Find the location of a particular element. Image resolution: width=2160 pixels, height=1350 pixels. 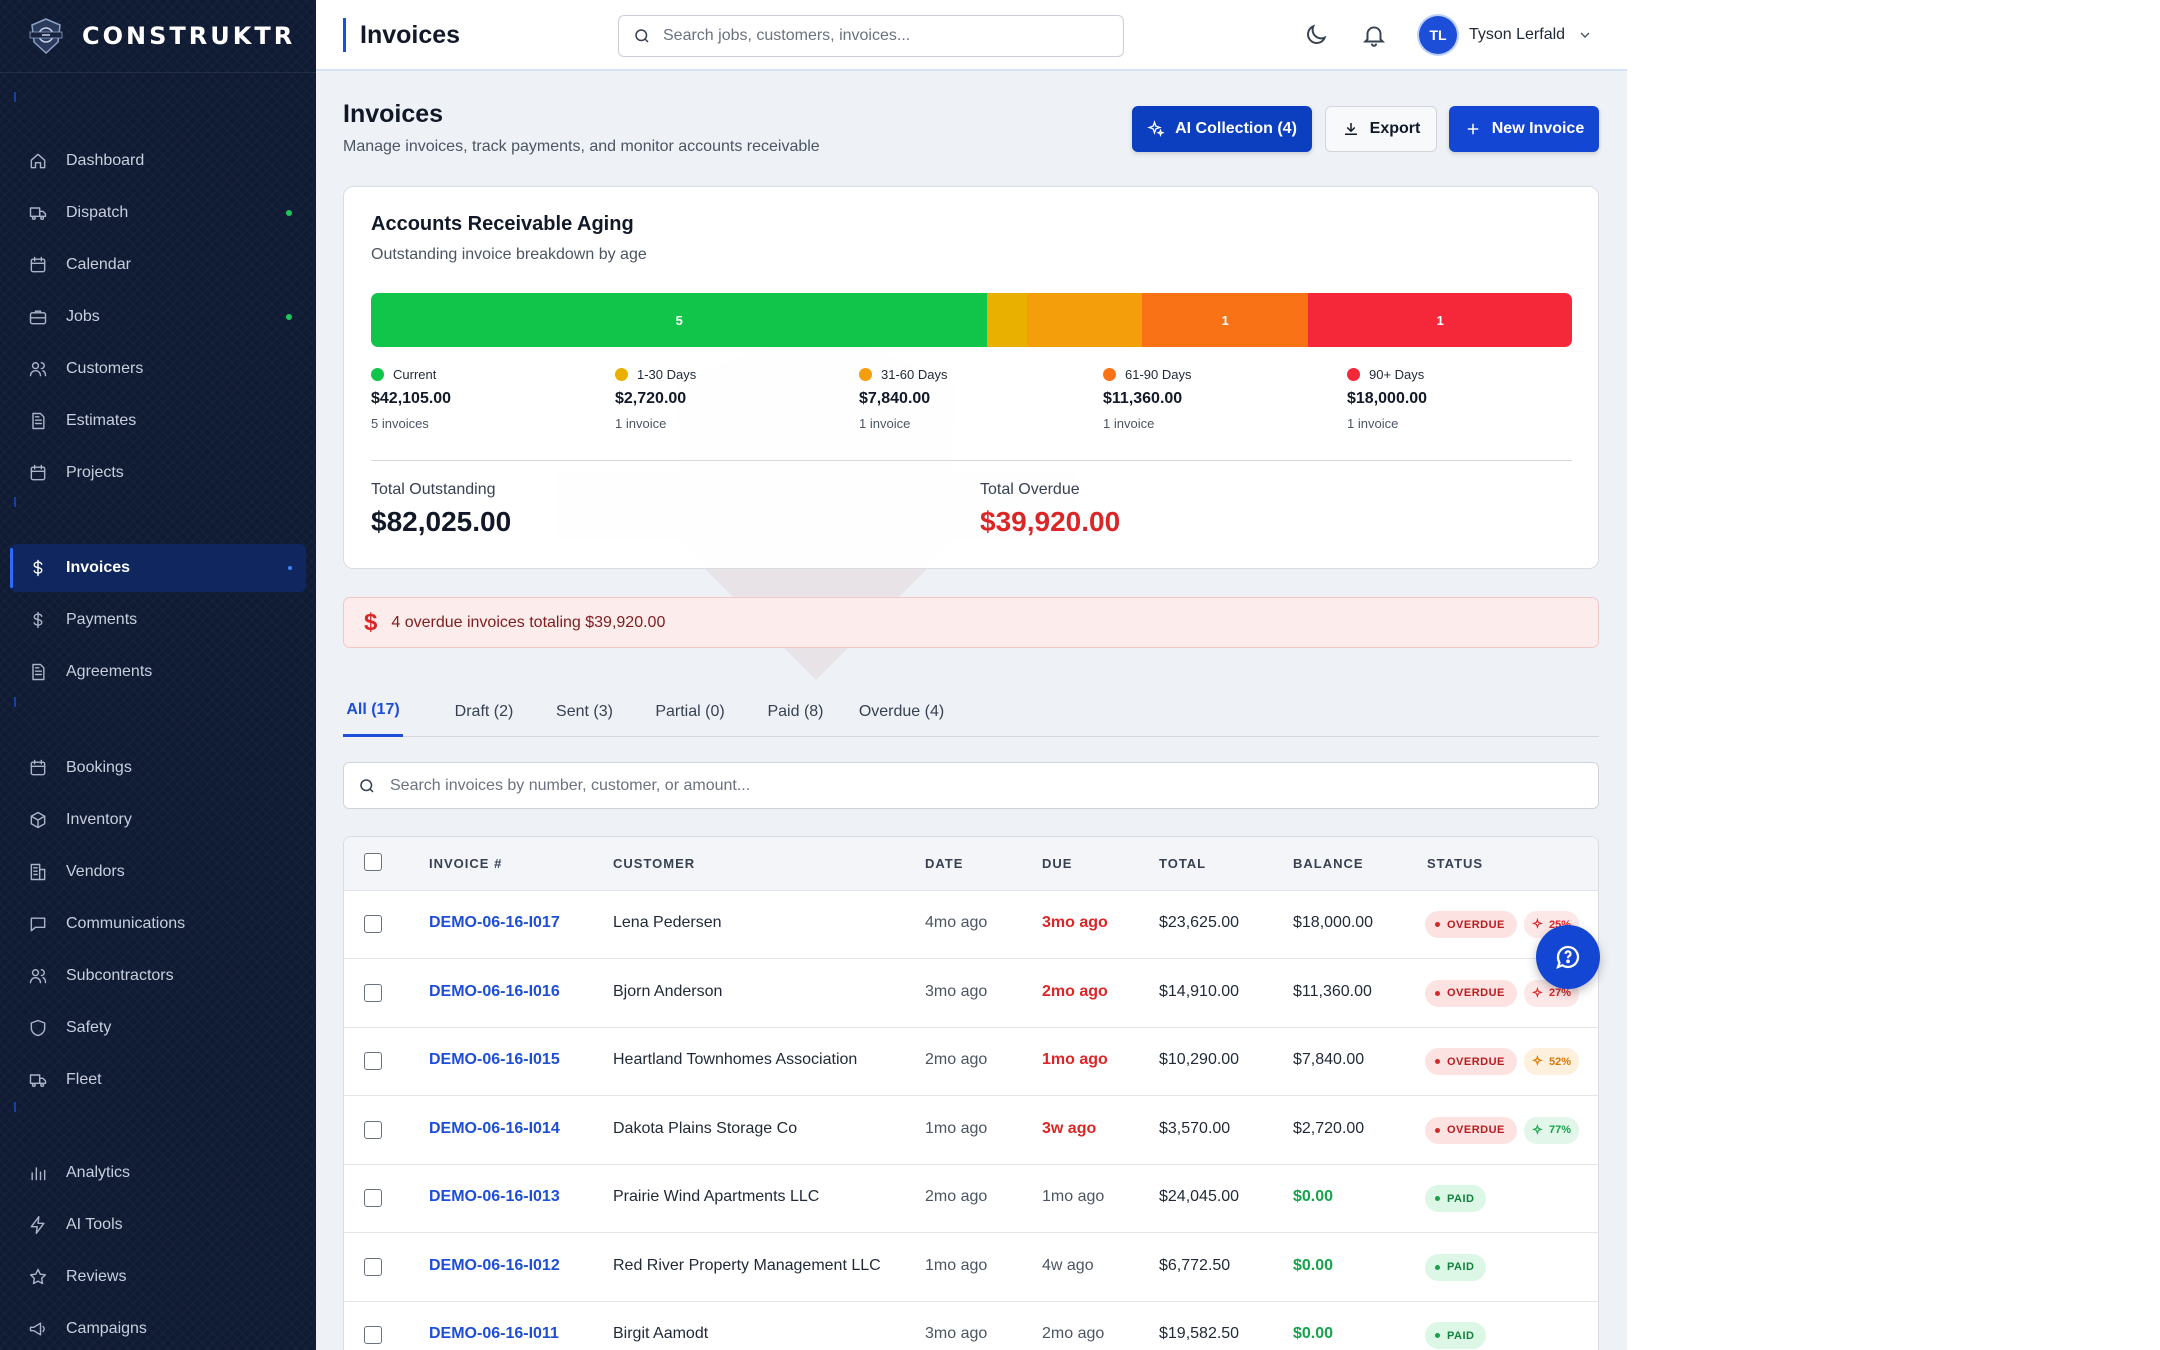

column-header-total: TOTAL is located at coordinates (1183, 863).